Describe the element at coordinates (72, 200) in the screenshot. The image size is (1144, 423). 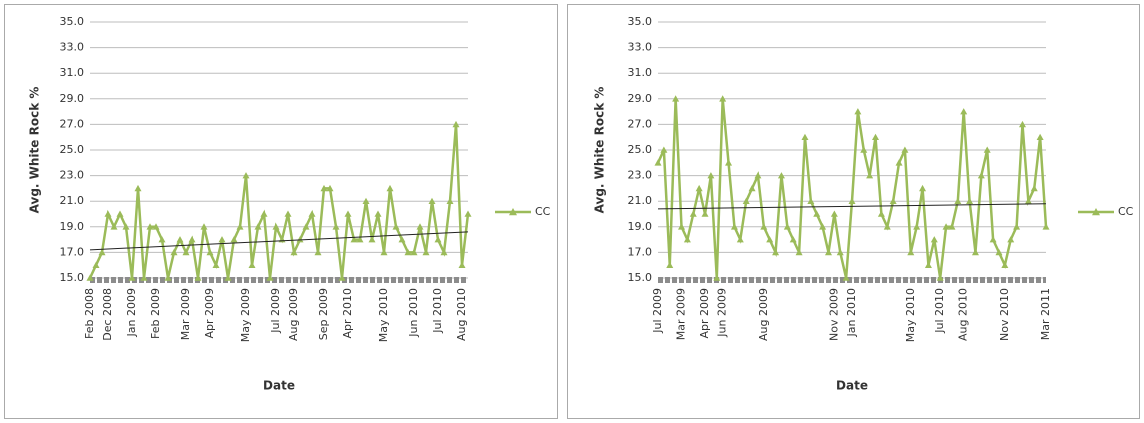
I see `y-tick-label: 21.0` at that location.